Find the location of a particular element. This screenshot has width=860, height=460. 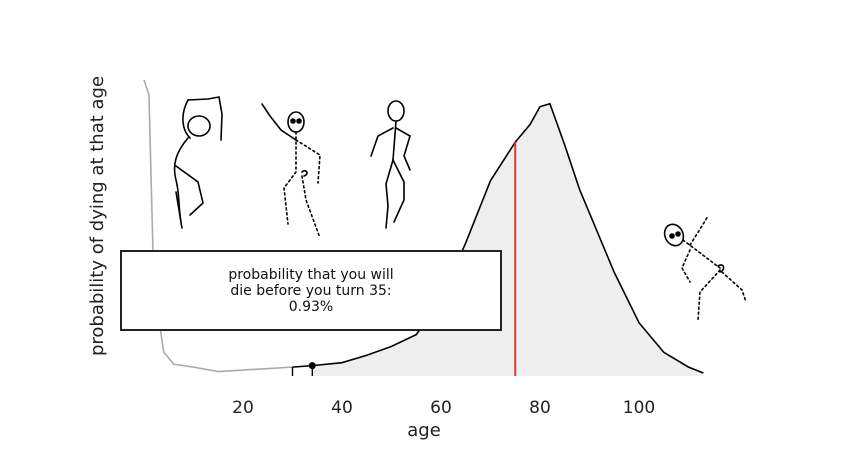

marker-layer is located at coordinates (412, 259).